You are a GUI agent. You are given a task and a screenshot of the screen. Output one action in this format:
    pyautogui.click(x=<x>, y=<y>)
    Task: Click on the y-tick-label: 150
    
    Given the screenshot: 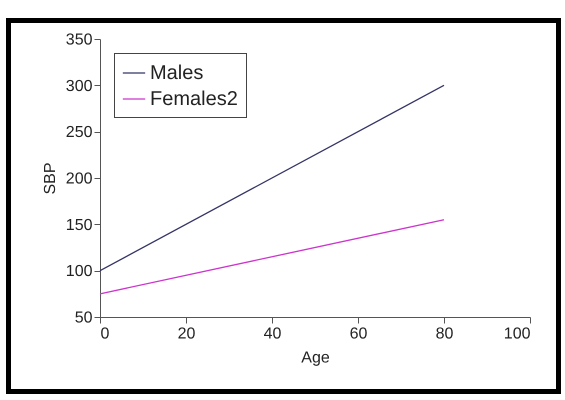 What is the action you would take?
    pyautogui.click(x=79, y=225)
    